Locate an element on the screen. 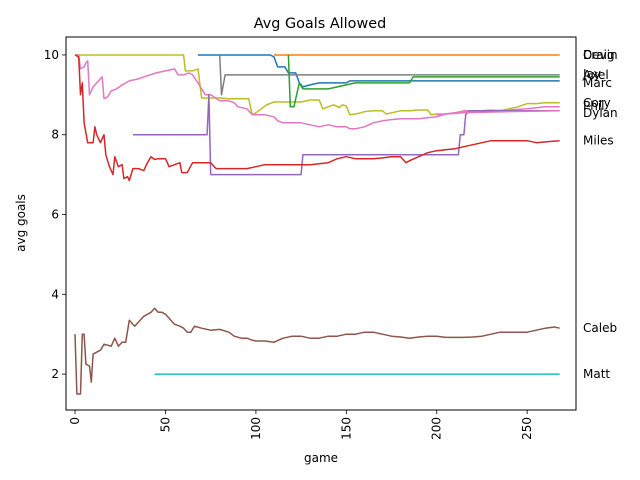  x-tick-label: 250 is located at coordinates (527, 428).